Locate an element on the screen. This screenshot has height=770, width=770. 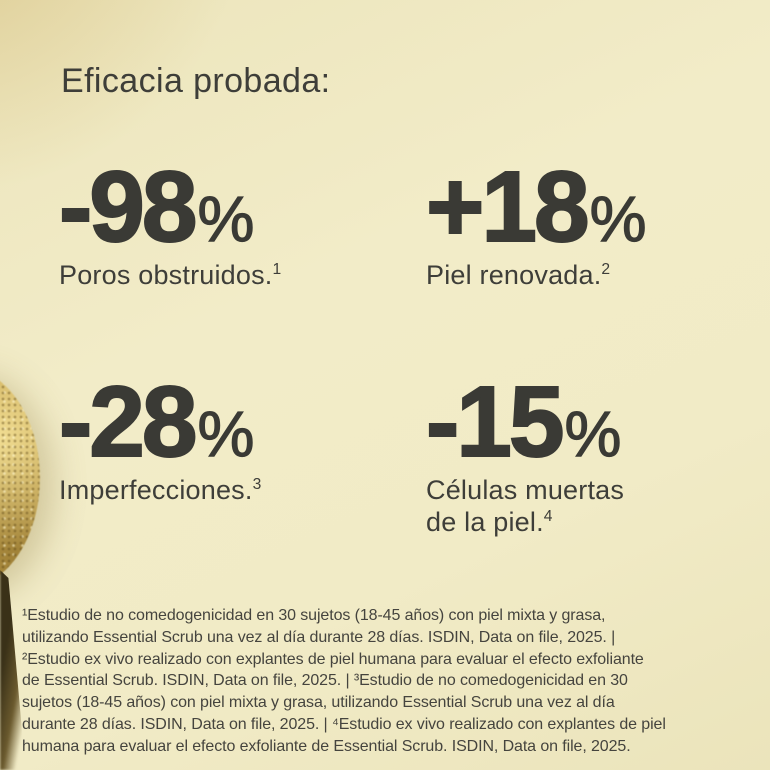
stat-value: -98 is located at coordinates (128, 207).